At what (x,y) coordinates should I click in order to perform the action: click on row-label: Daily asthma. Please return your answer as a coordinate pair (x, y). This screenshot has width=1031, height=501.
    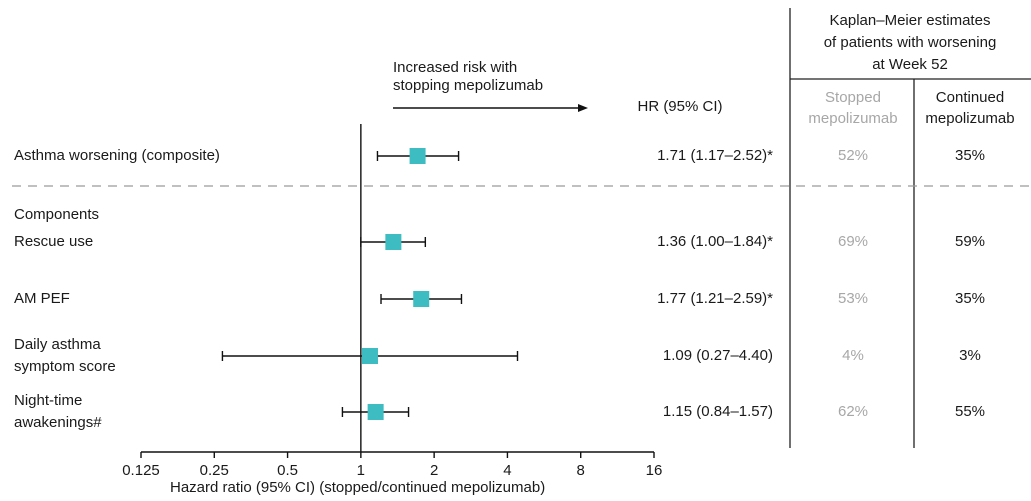
    Looking at the image, I should click on (57, 344).